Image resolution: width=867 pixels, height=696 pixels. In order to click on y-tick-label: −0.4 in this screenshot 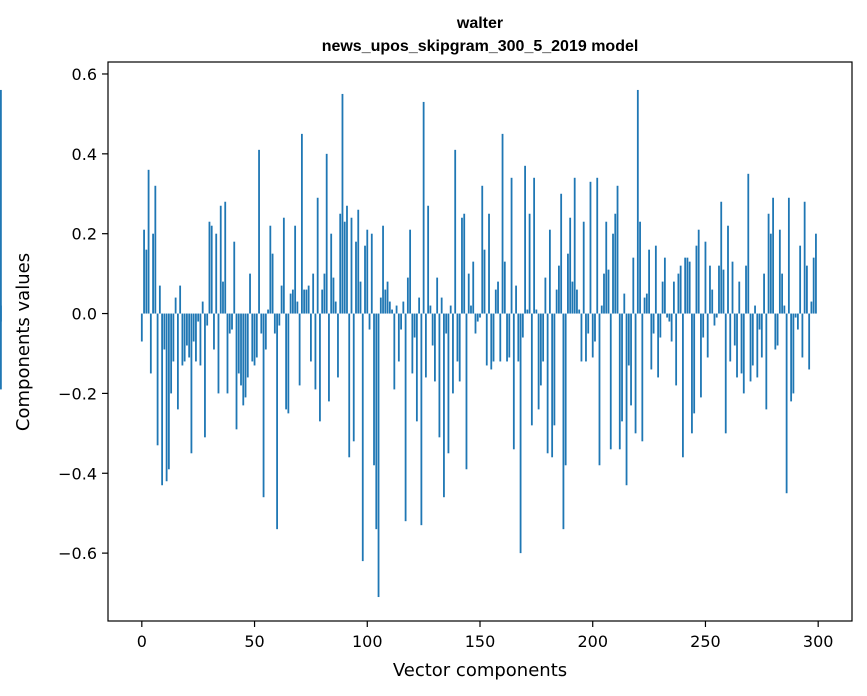, I will do `click(77, 473)`.